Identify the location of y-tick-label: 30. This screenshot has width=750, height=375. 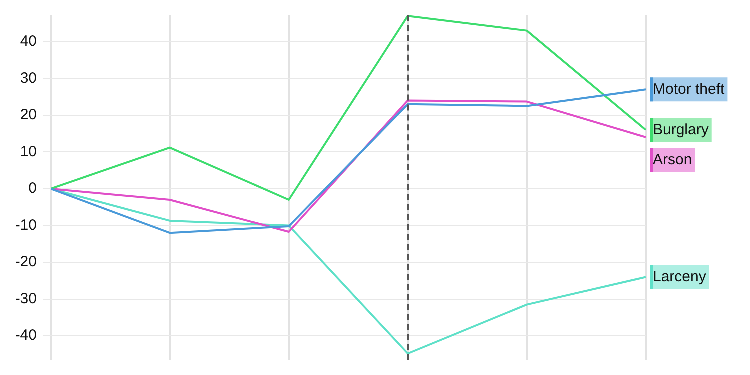
(28, 78).